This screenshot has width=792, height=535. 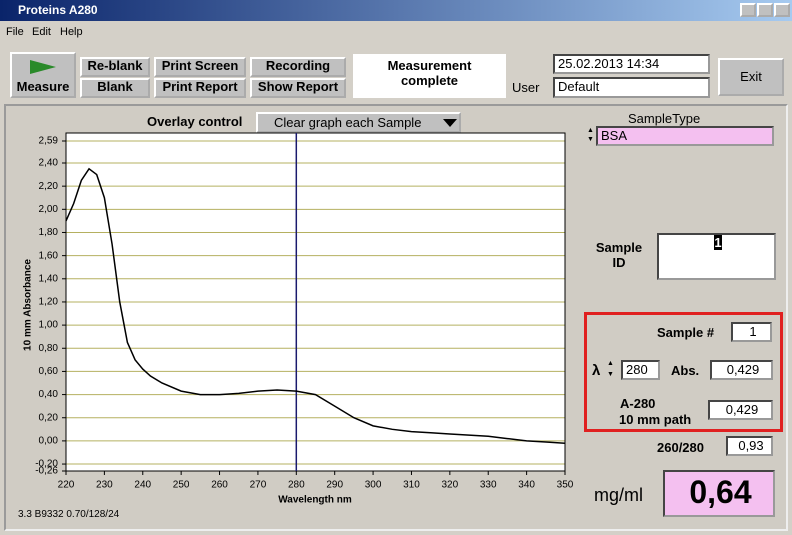 I want to click on reblank-button: Re-blank, so click(x=115, y=67).